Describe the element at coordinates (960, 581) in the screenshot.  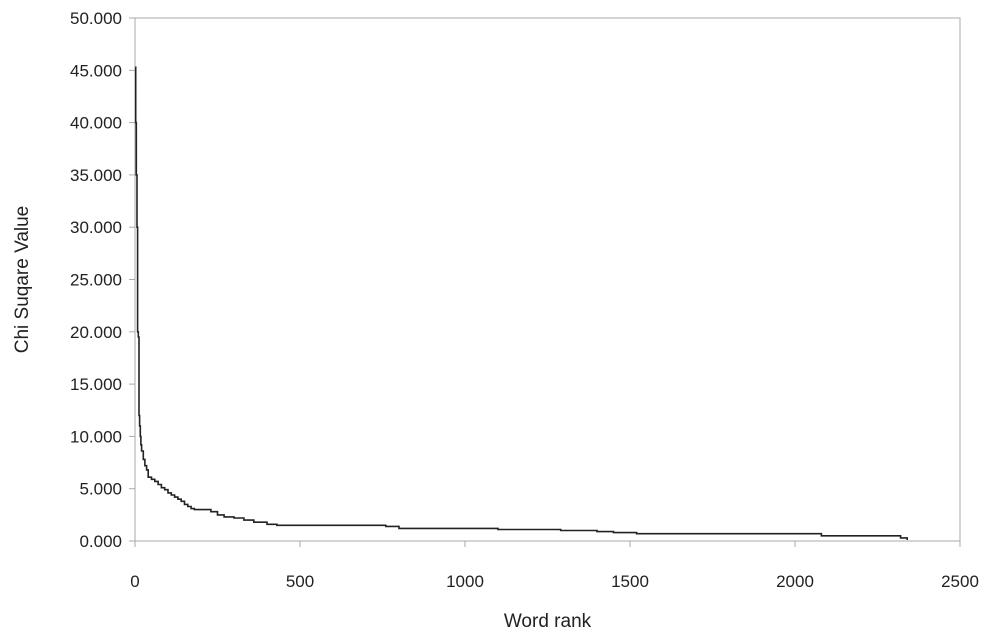
I see `x-tick-label: 2500` at that location.